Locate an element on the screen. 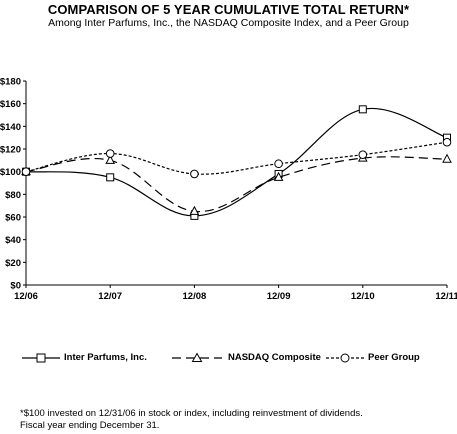 The width and height of the screenshot is (457, 434). legend-line-inter-parfums is located at coordinates (41, 358).